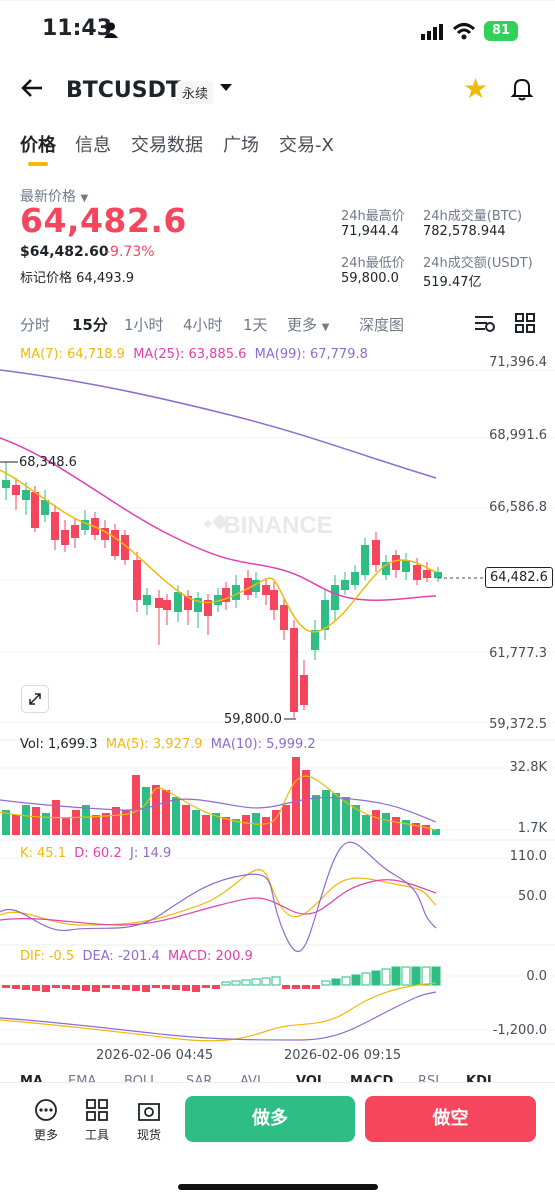  What do you see at coordinates (144, 325) in the screenshot?
I see `interval-1h: 1小时` at bounding box center [144, 325].